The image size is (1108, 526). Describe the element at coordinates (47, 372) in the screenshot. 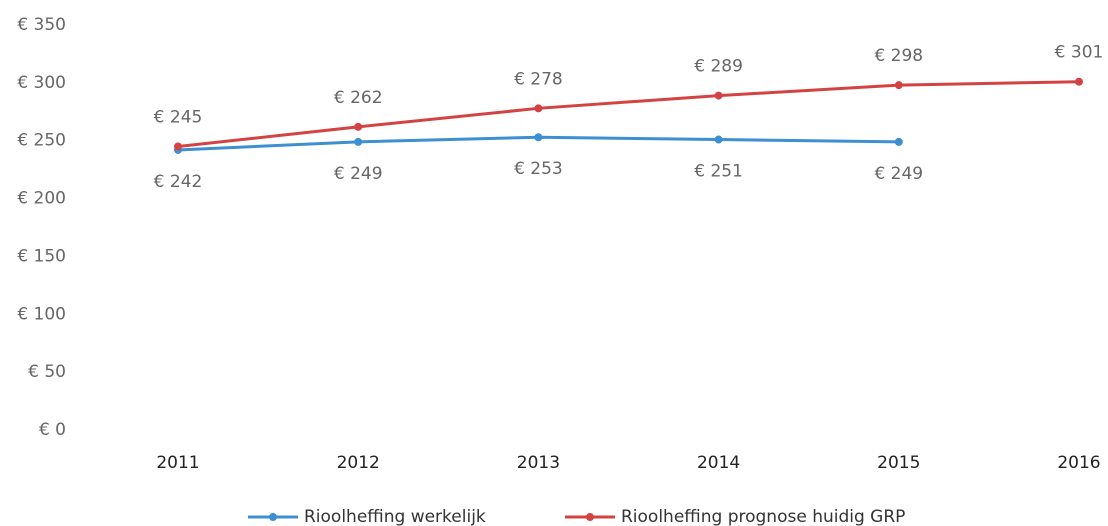

I see `y-tick-label: € 50` at that location.